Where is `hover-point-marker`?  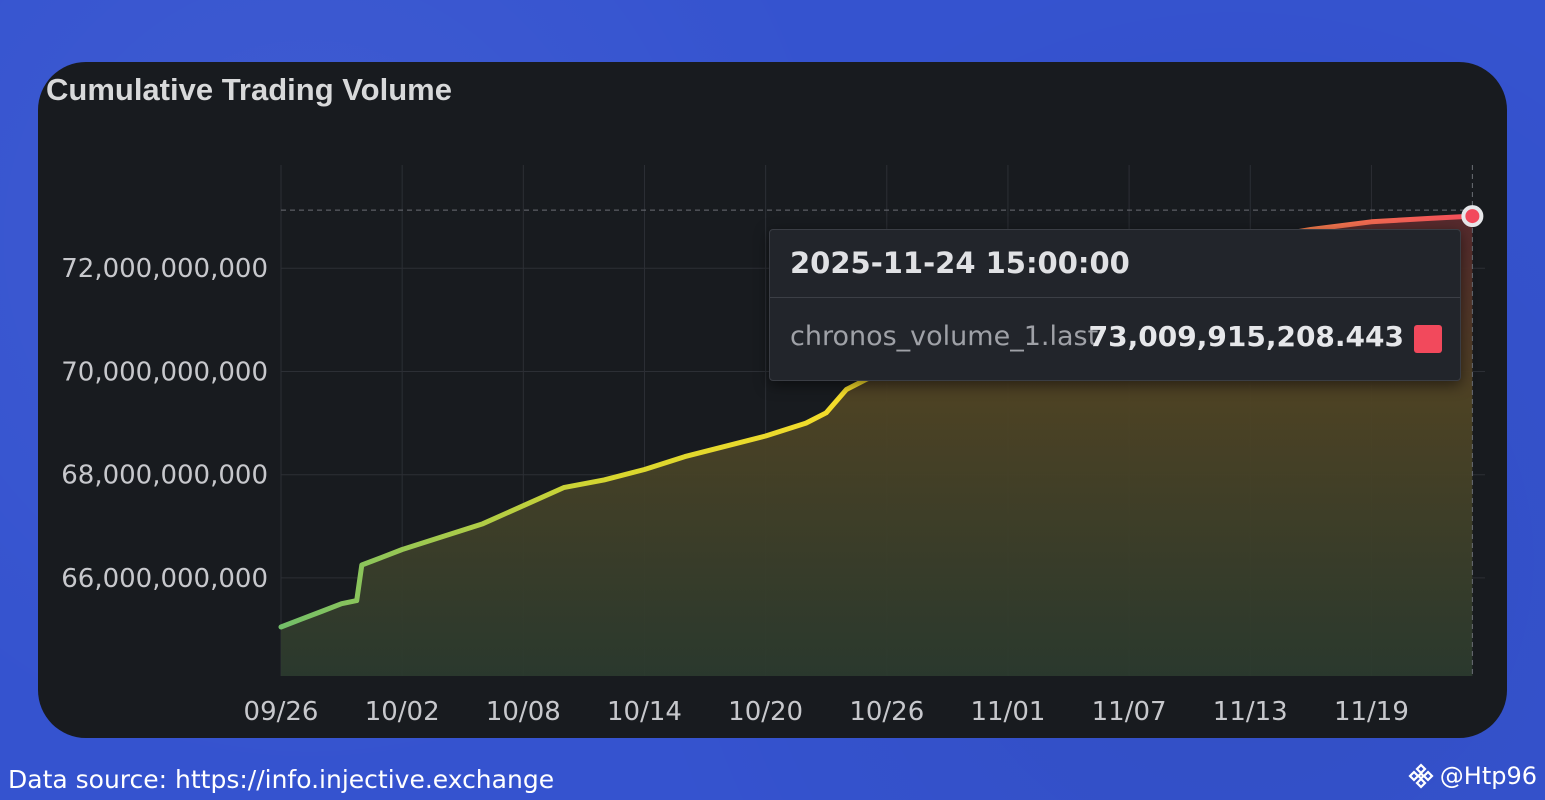
hover-point-marker is located at coordinates (1472, 216).